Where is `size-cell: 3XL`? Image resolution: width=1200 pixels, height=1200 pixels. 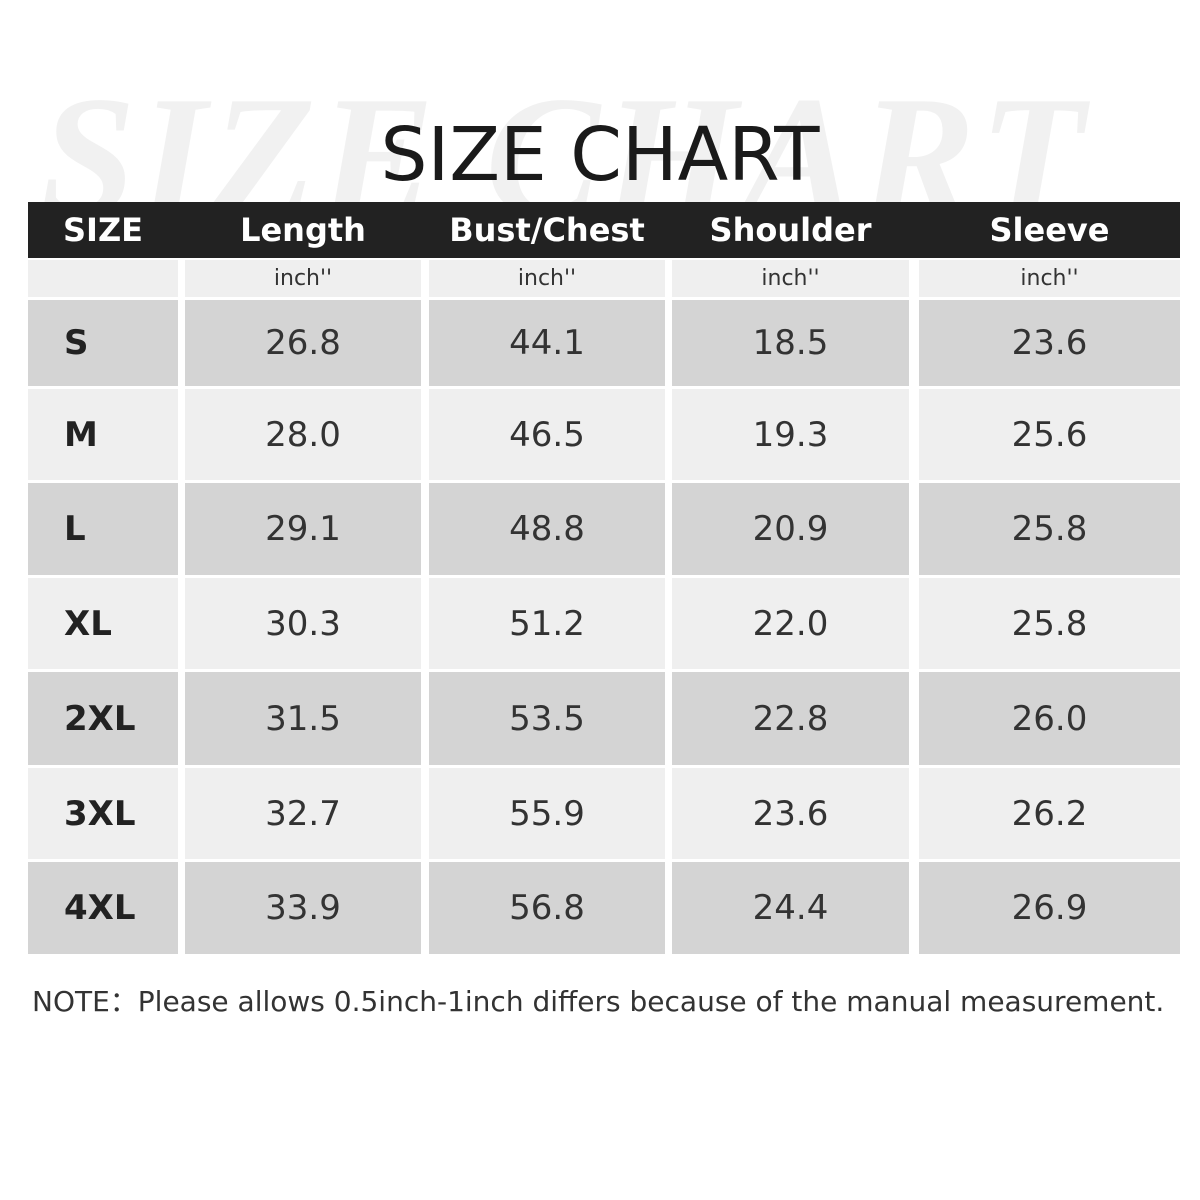
size-cell: 3XL is located at coordinates (103, 813).